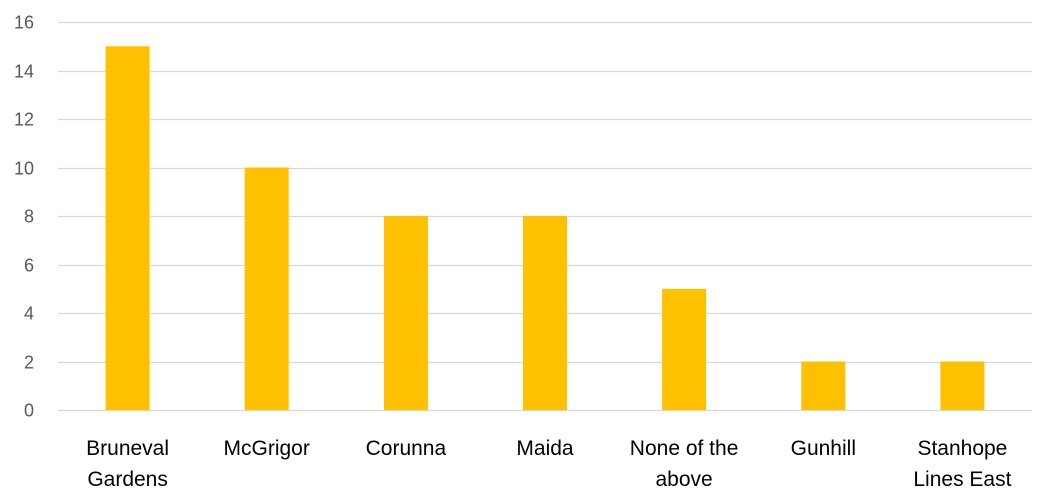 This screenshot has height=497, width=1039. What do you see at coordinates (127, 448) in the screenshot?
I see `x-tick-label-line: Bruneval` at bounding box center [127, 448].